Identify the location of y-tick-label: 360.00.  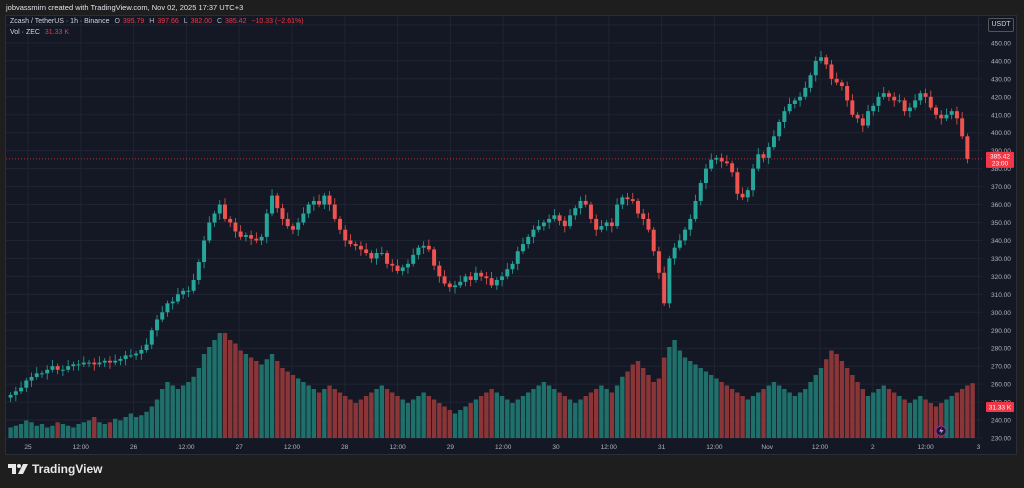
(1001, 205).